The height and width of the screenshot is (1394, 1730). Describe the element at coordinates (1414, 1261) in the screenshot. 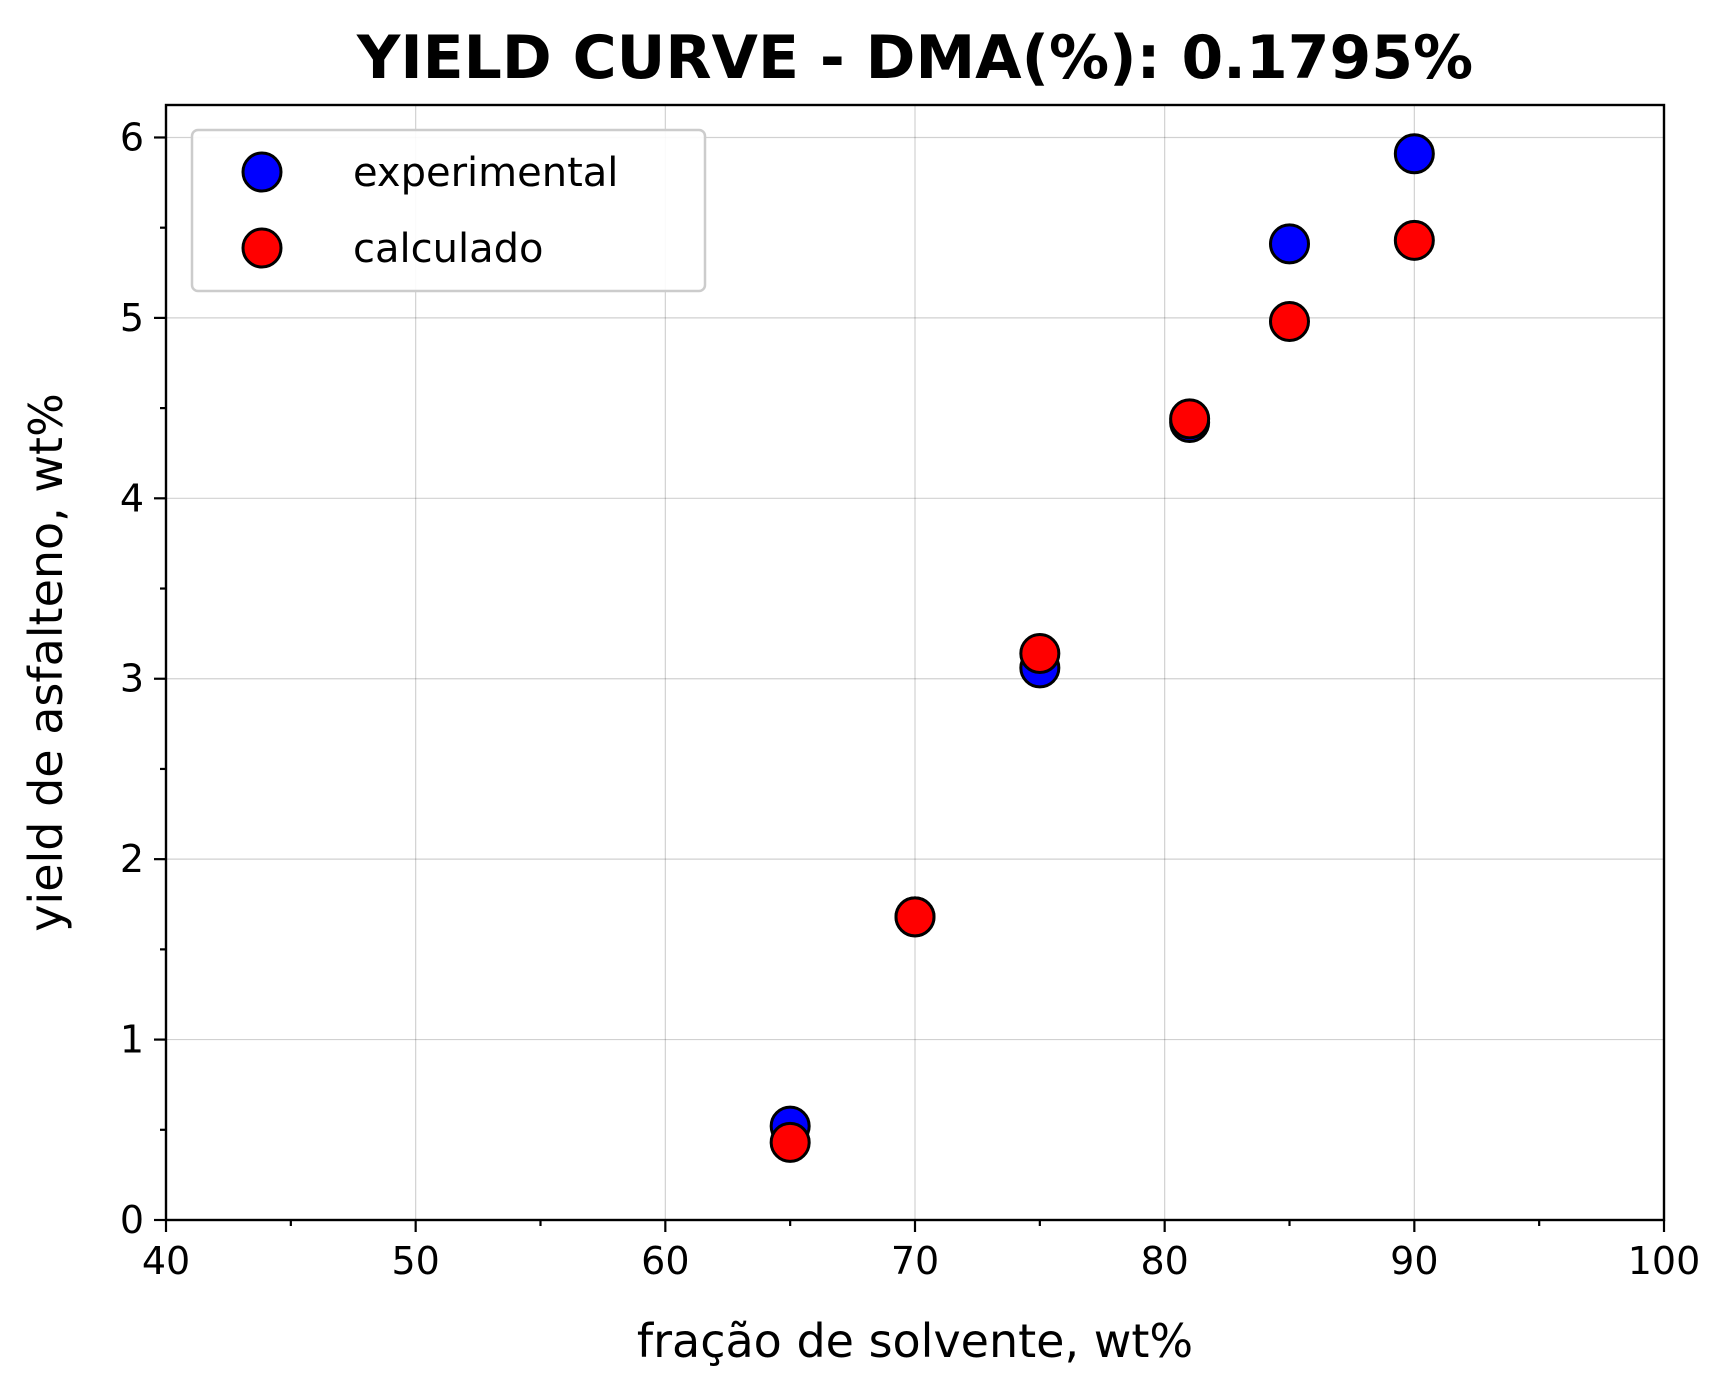

I see `x-tick-label: 90` at that location.